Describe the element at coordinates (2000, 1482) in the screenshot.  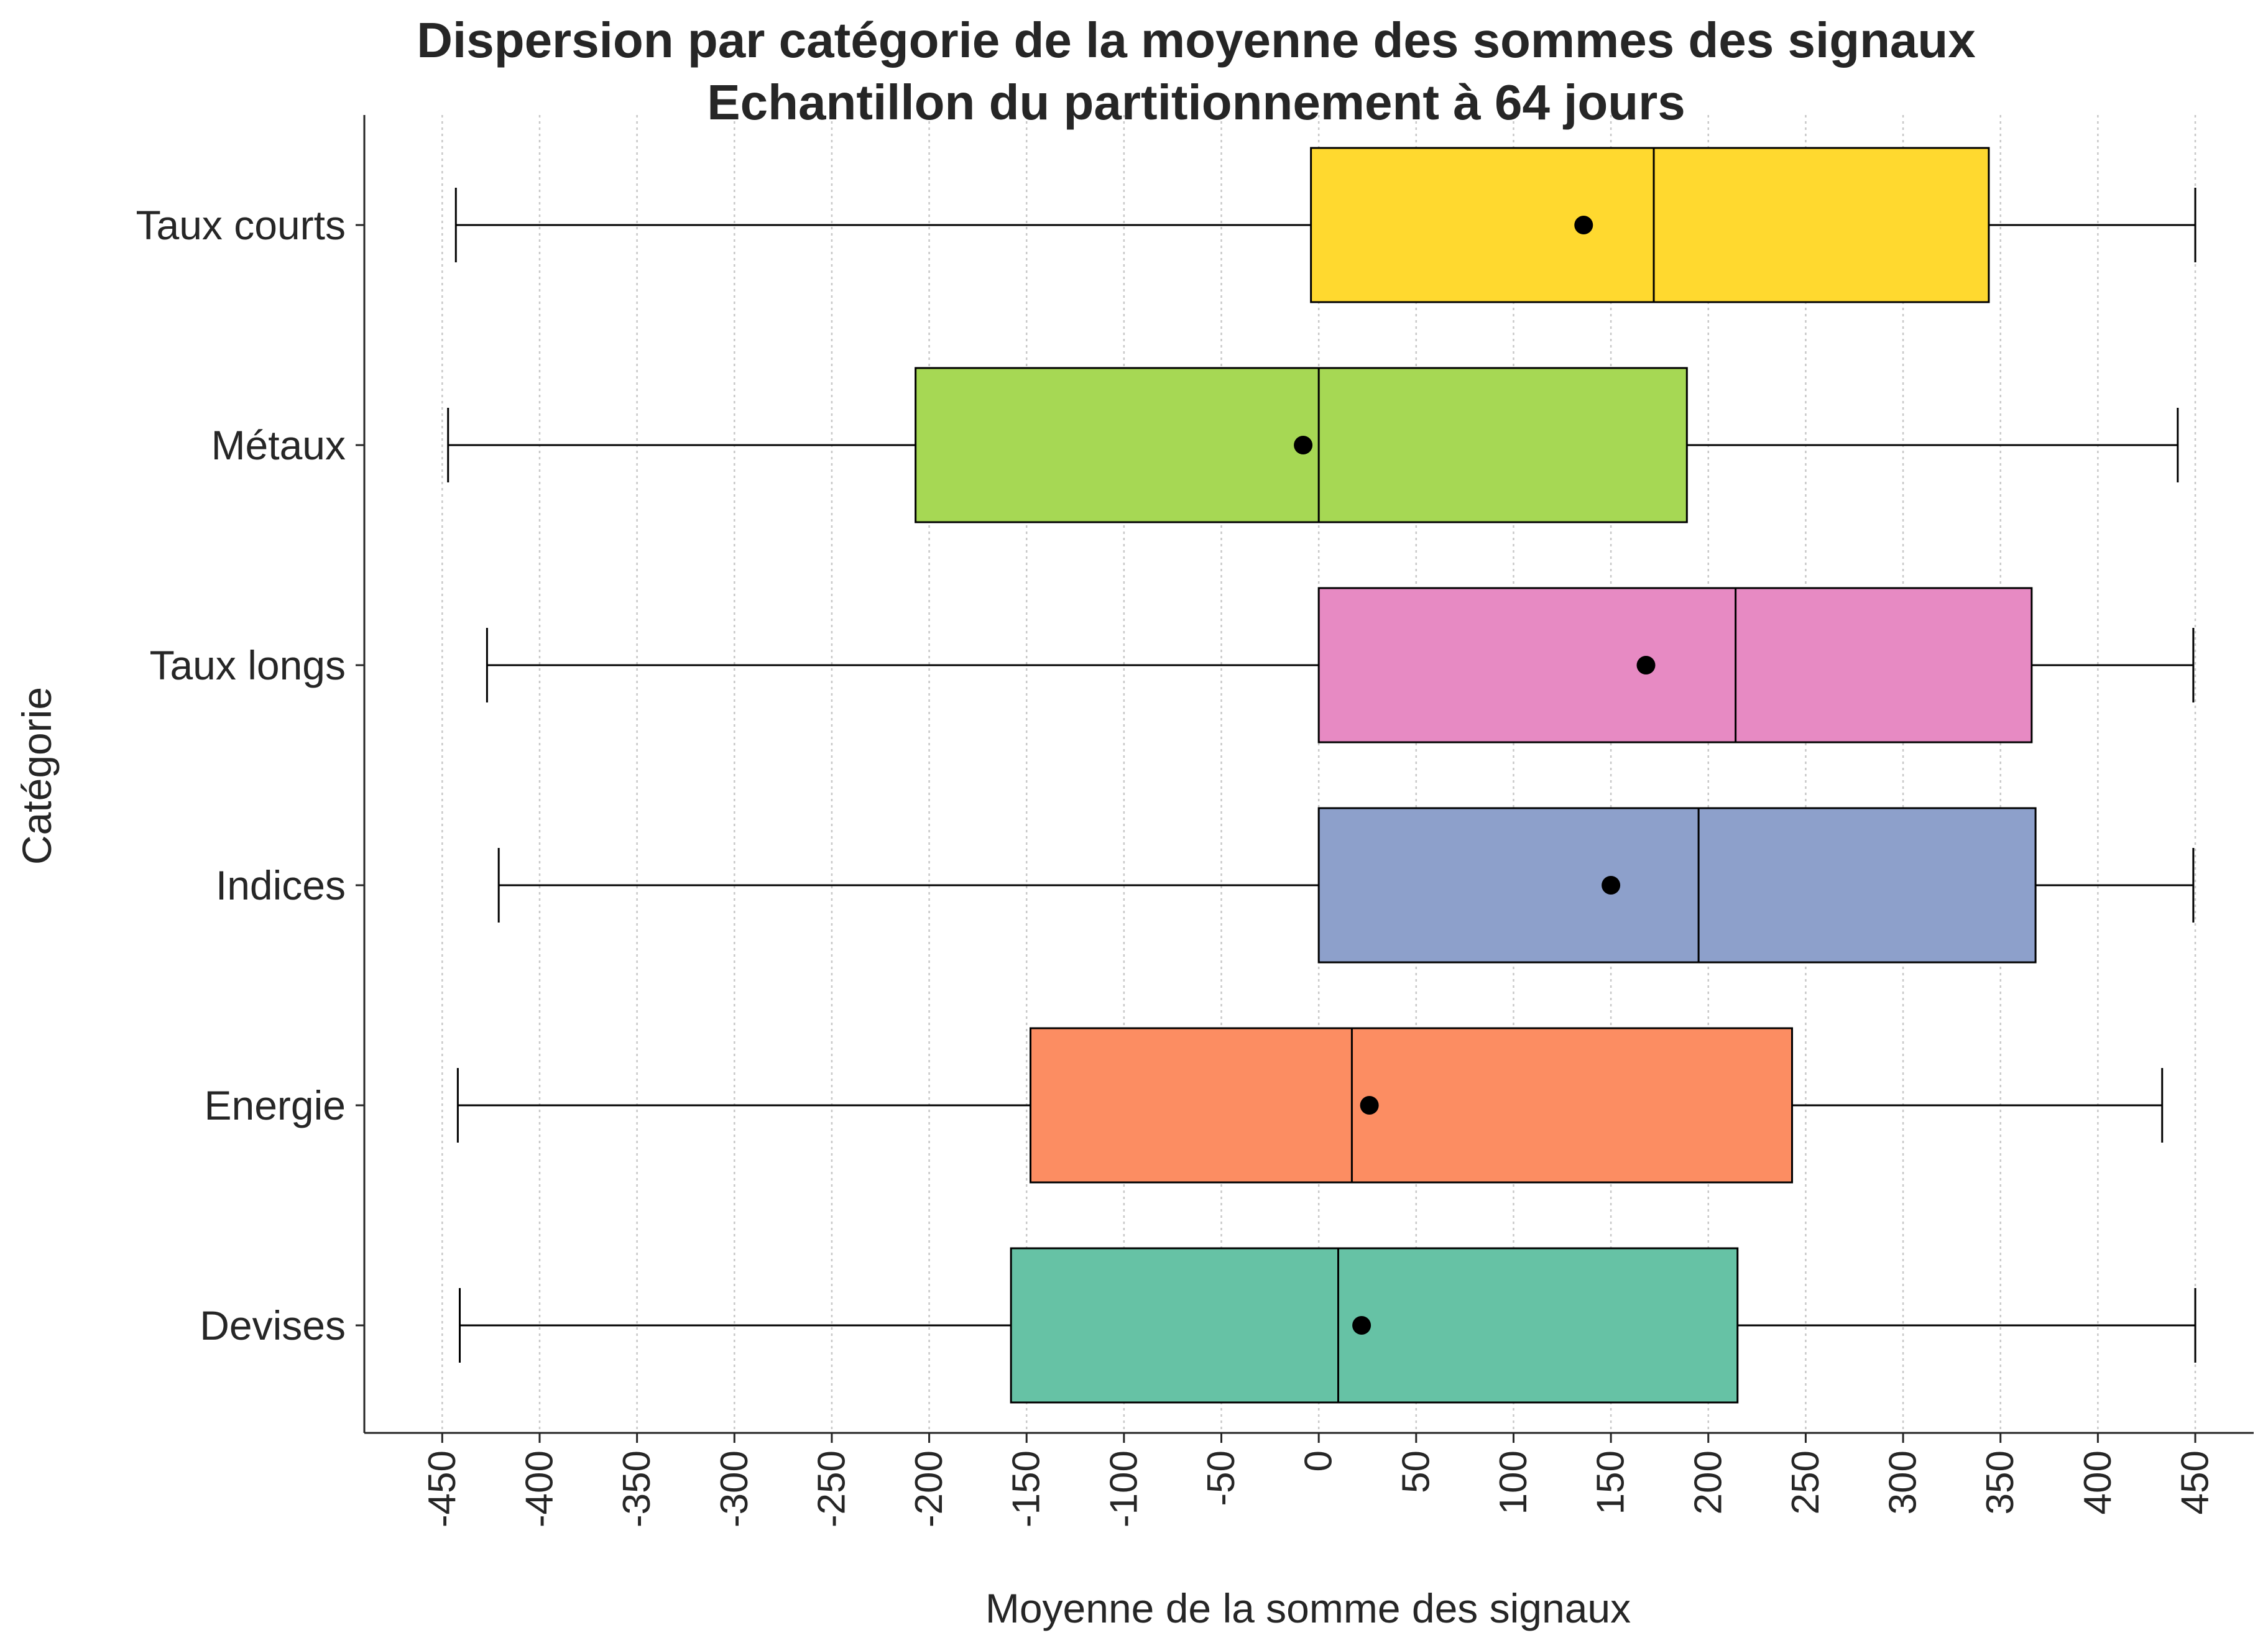
I see `x-tick-label: 350` at that location.